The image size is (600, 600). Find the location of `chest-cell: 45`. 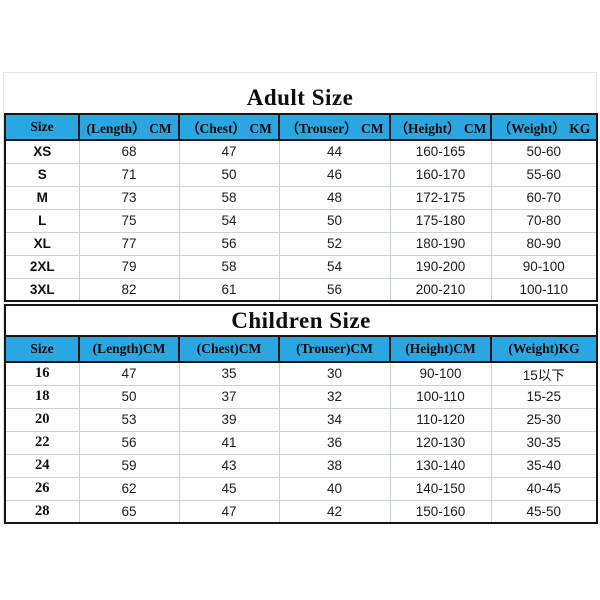

chest-cell: 45 is located at coordinates (229, 488).